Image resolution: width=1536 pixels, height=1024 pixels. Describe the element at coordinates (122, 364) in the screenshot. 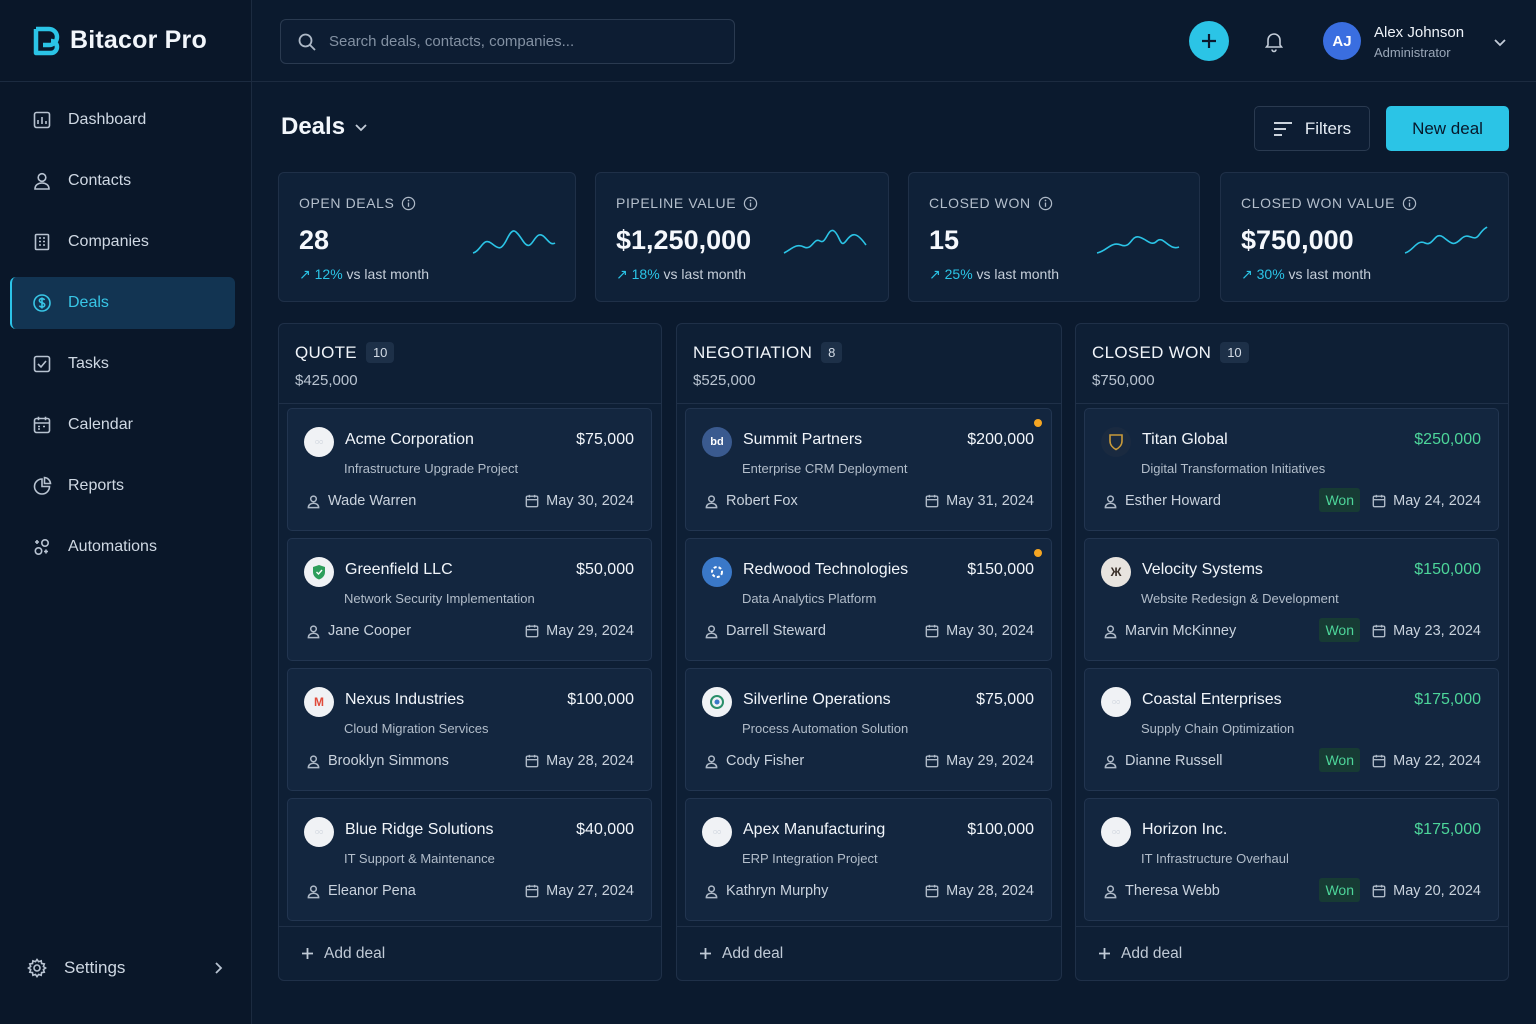

I see `sidebar-item-tasks: Tasks` at that location.